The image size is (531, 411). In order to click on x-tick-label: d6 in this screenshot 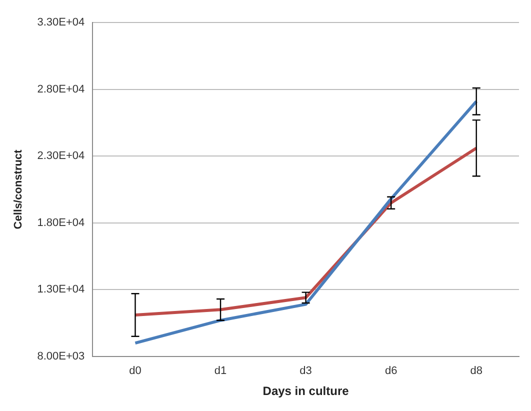, I will do `click(391, 371)`.